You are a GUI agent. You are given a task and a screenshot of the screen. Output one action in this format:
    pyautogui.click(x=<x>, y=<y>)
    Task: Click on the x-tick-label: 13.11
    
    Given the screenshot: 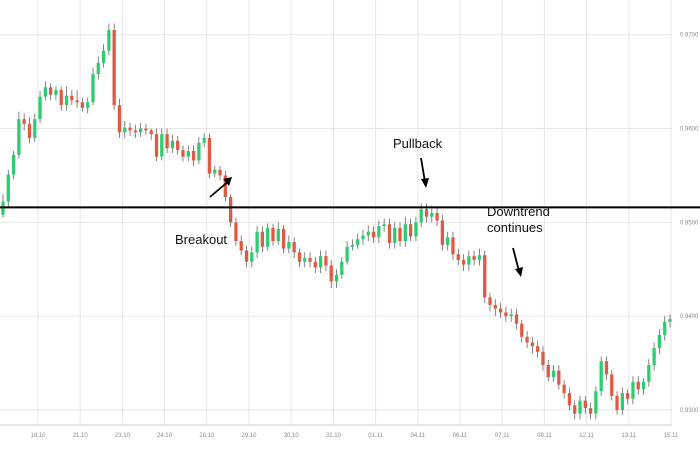 What is the action you would take?
    pyautogui.click(x=629, y=436)
    